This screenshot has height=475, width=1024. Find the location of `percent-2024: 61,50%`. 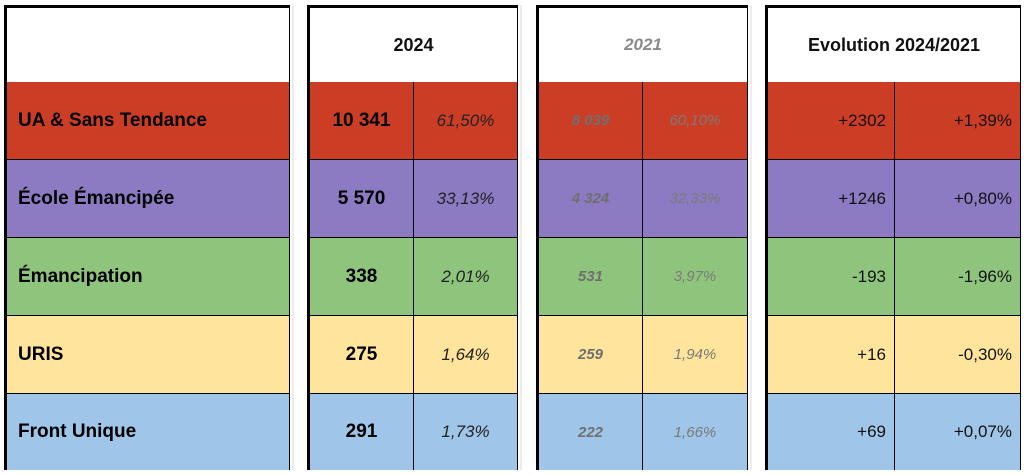

percent-2024: 61,50% is located at coordinates (465, 120).